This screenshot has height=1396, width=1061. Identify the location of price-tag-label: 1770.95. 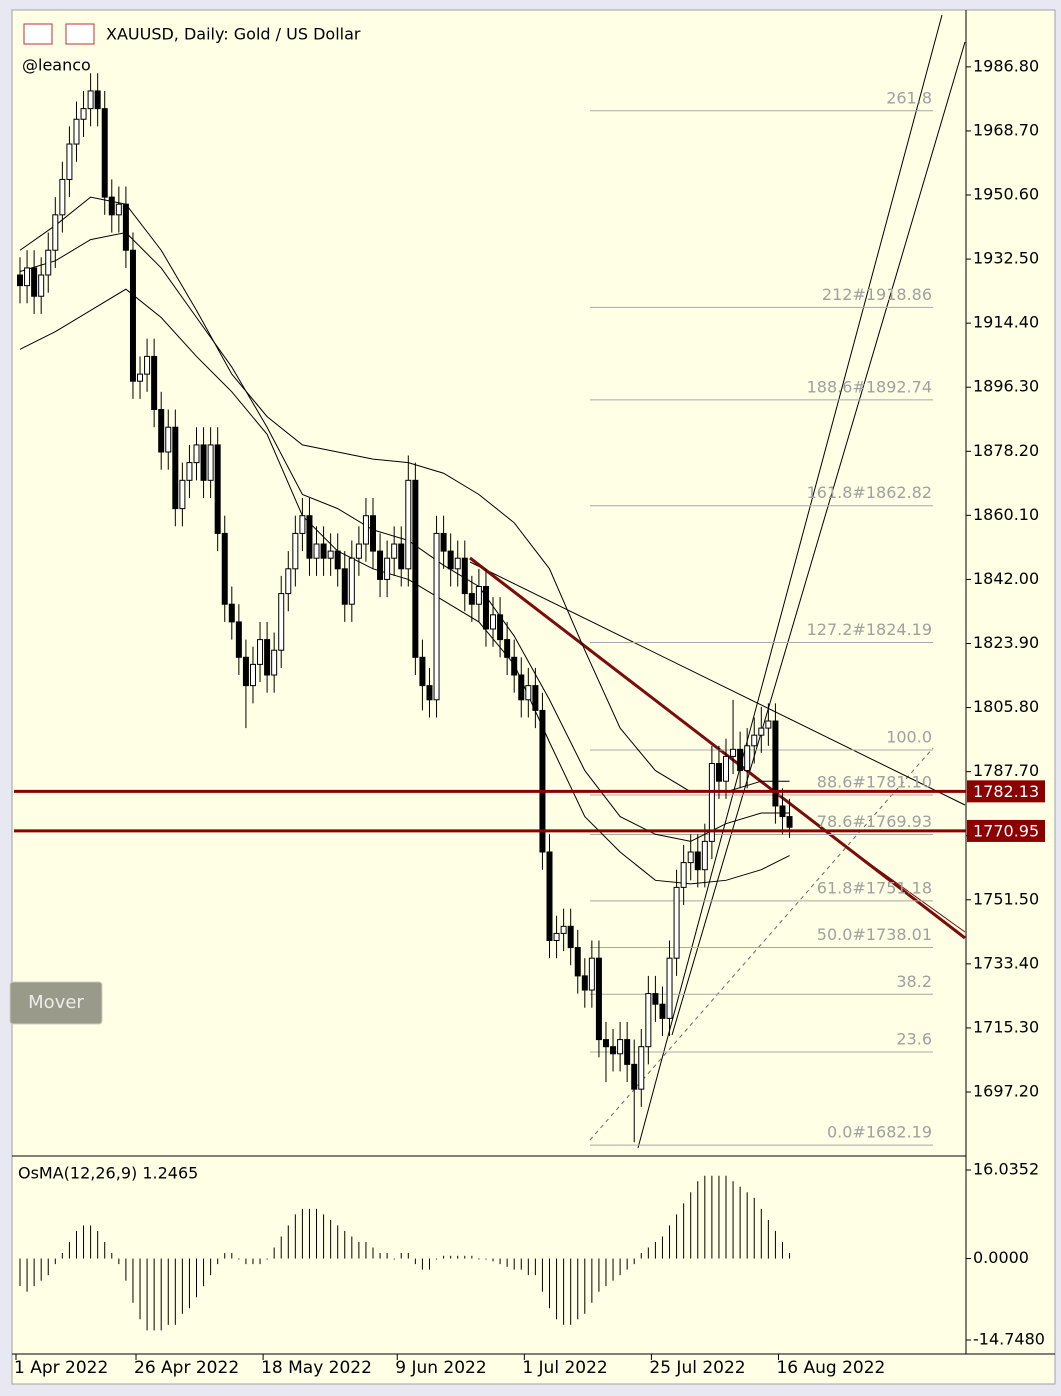
(1006, 830).